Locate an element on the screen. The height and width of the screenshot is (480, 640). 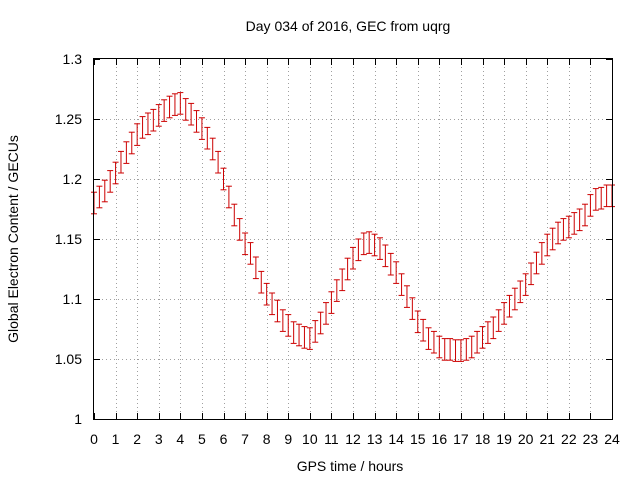
x-tick-label: 15 is located at coordinates (418, 439).